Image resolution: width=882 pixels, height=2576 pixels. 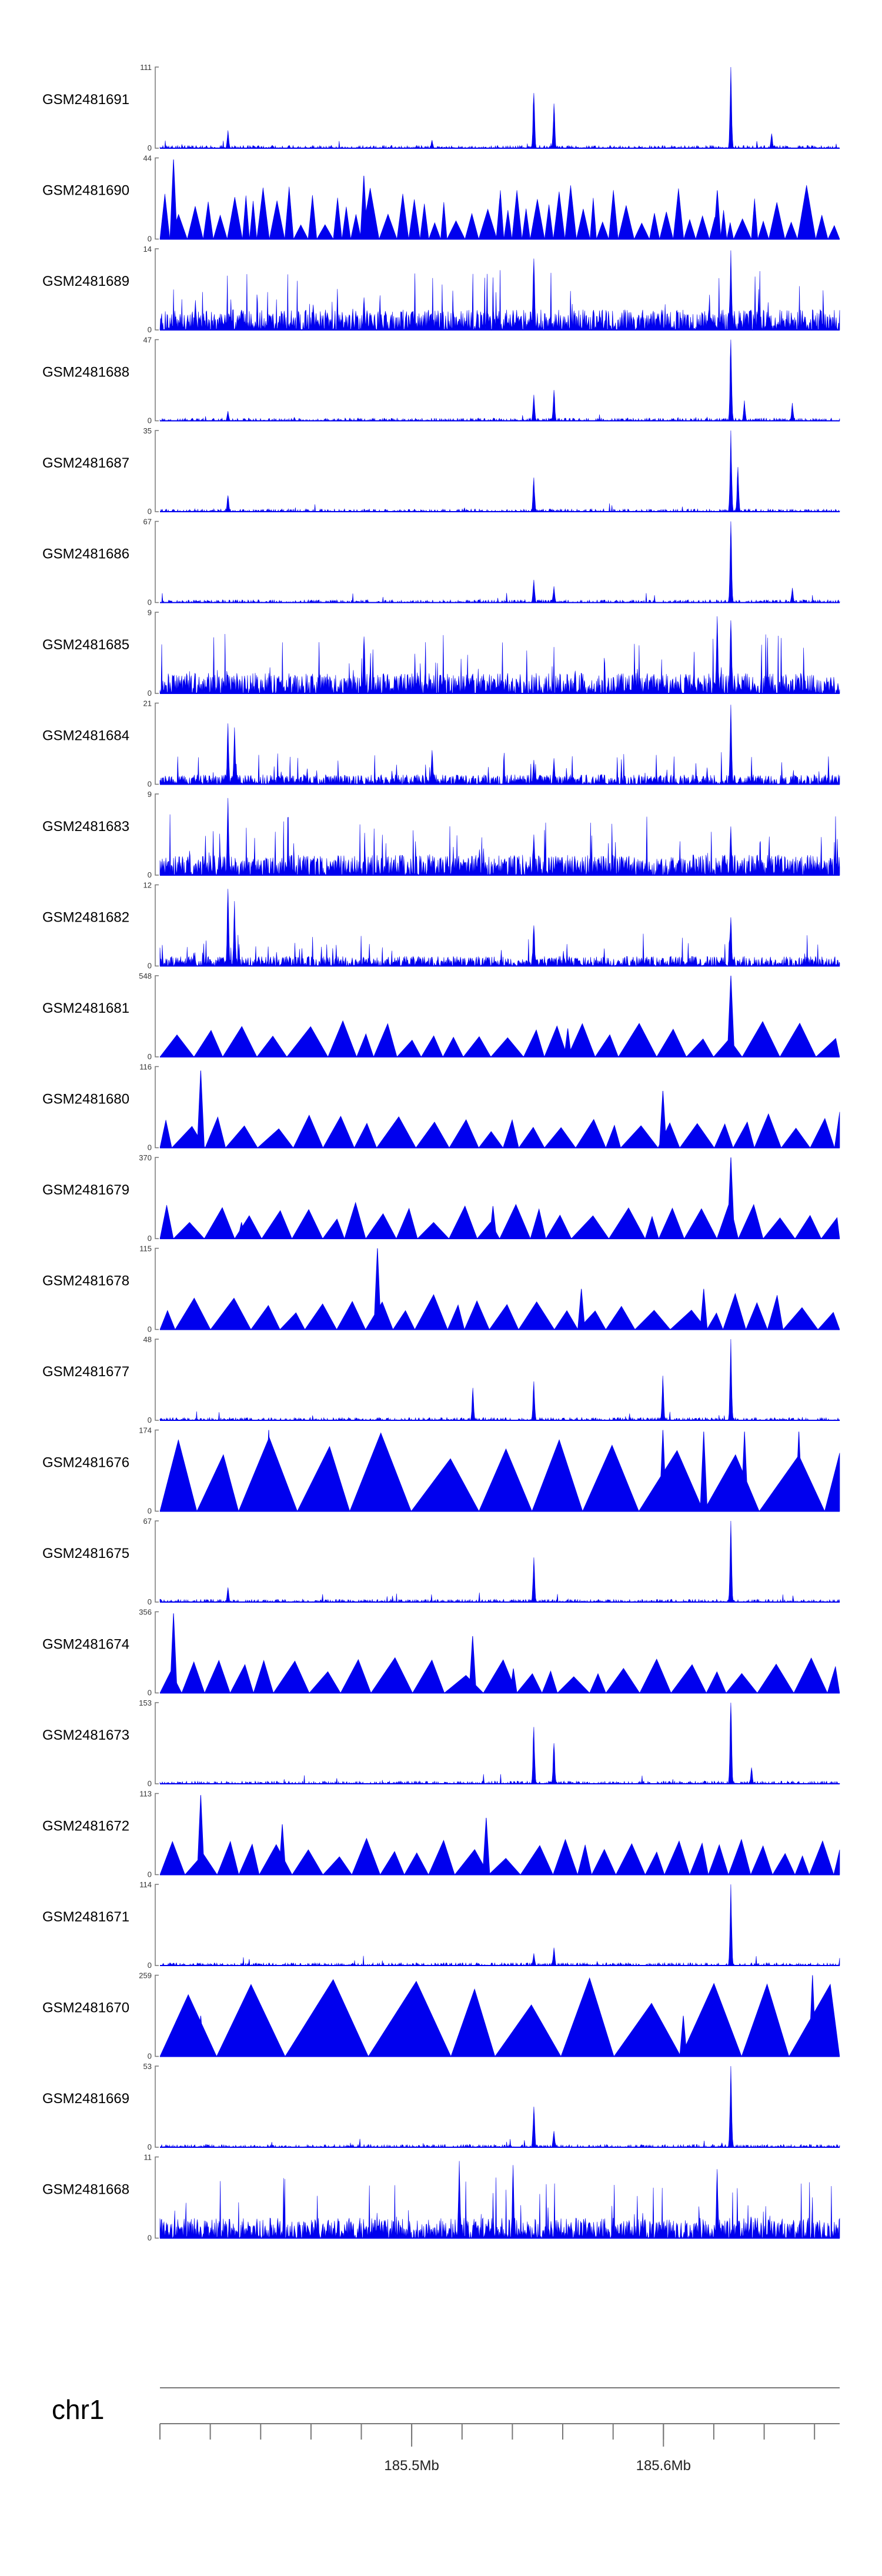 I want to click on y-max-tick-label: 48, so click(x=147, y=1339).